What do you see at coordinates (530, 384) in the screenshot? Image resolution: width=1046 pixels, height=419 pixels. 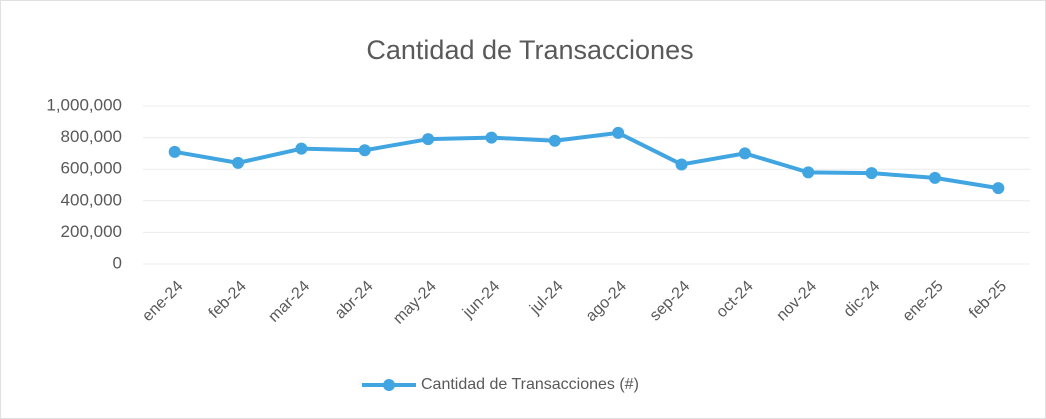 I see `legend-label: Cantidad de Transacciones (#)` at bounding box center [530, 384].